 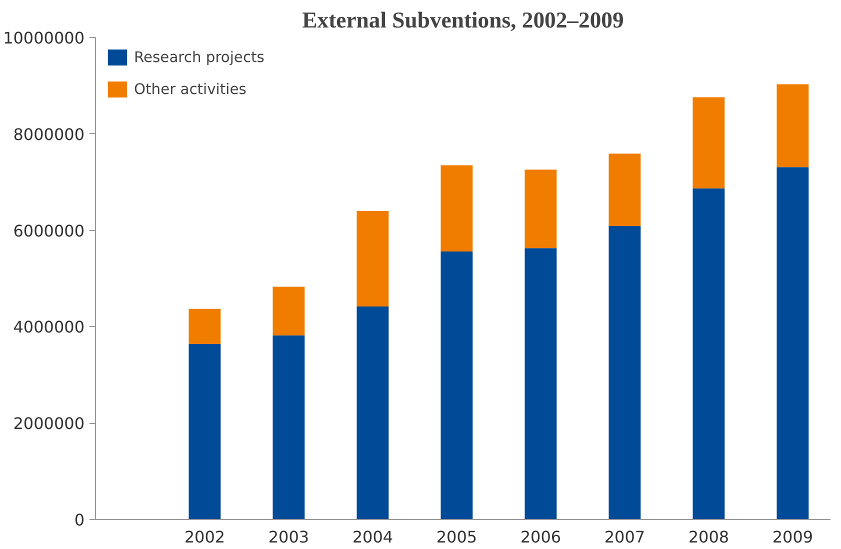 What do you see at coordinates (793, 537) in the screenshot?
I see `x-tick-label: 2009` at bounding box center [793, 537].